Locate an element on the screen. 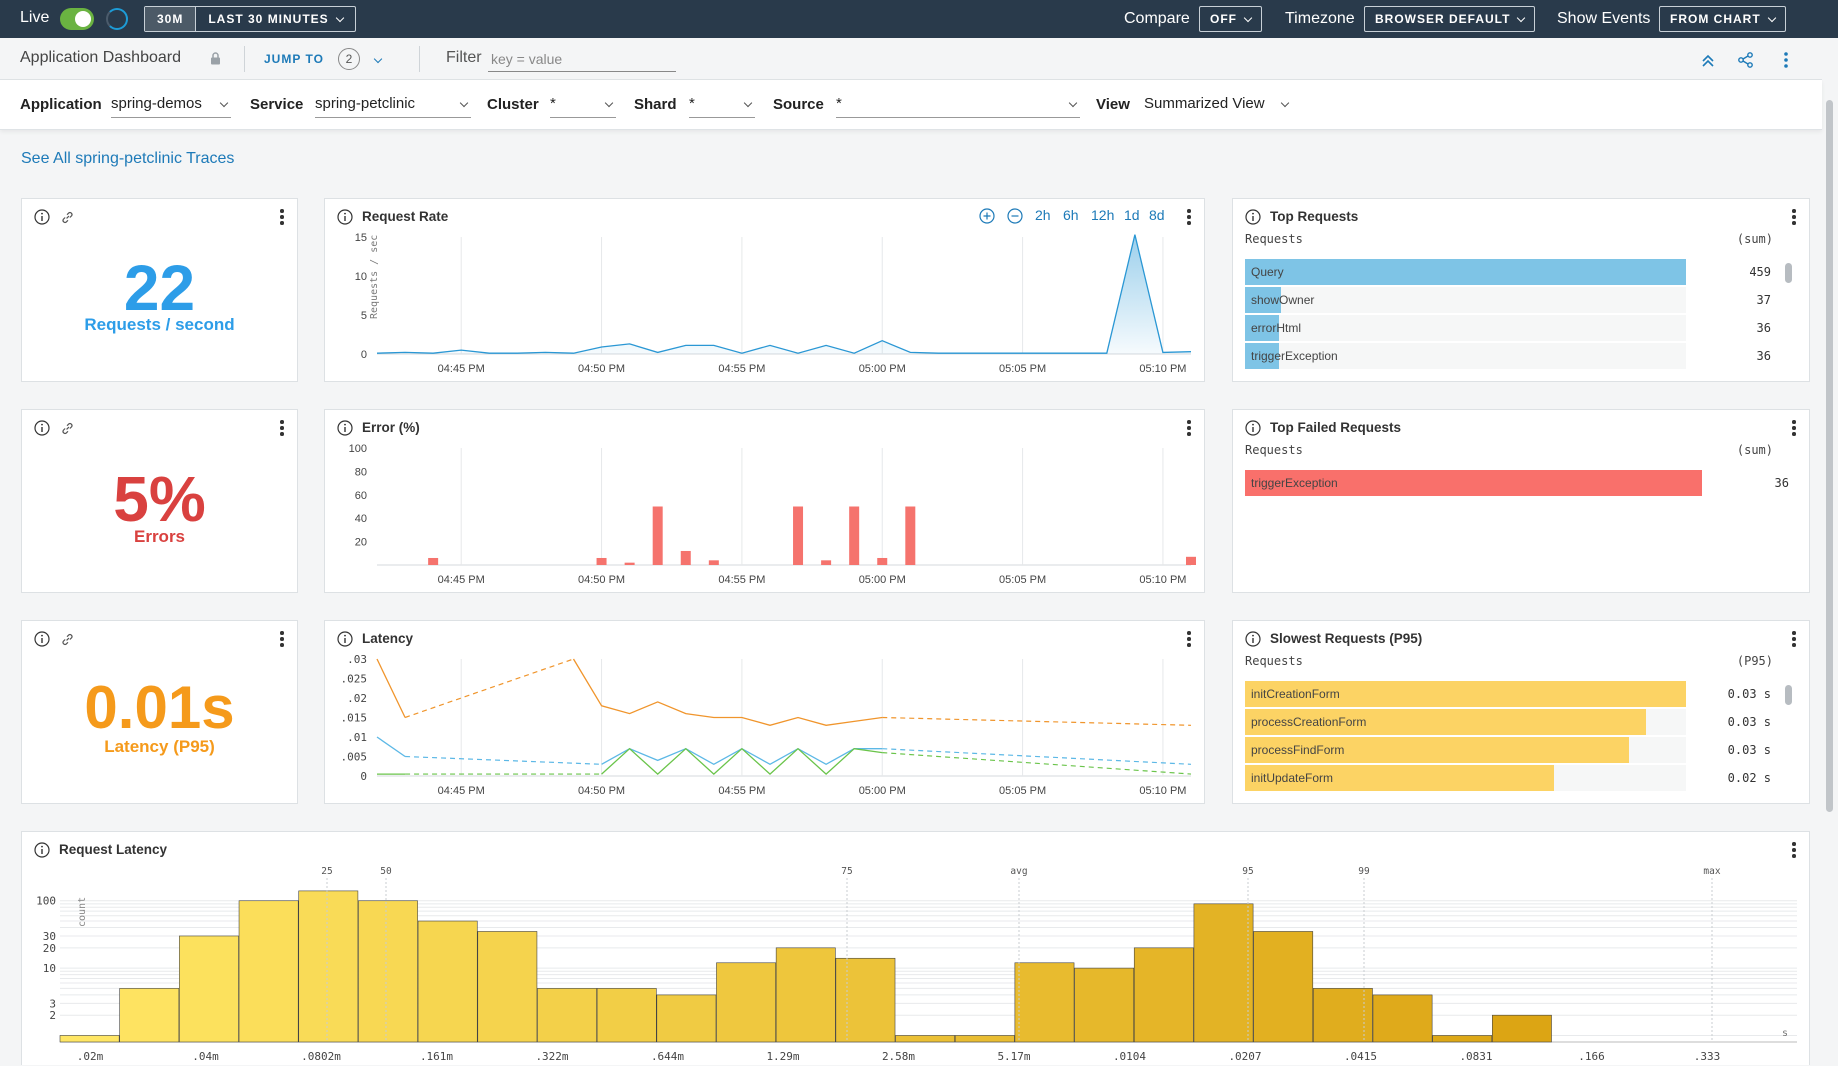  live-toggle is located at coordinates (77, 19).